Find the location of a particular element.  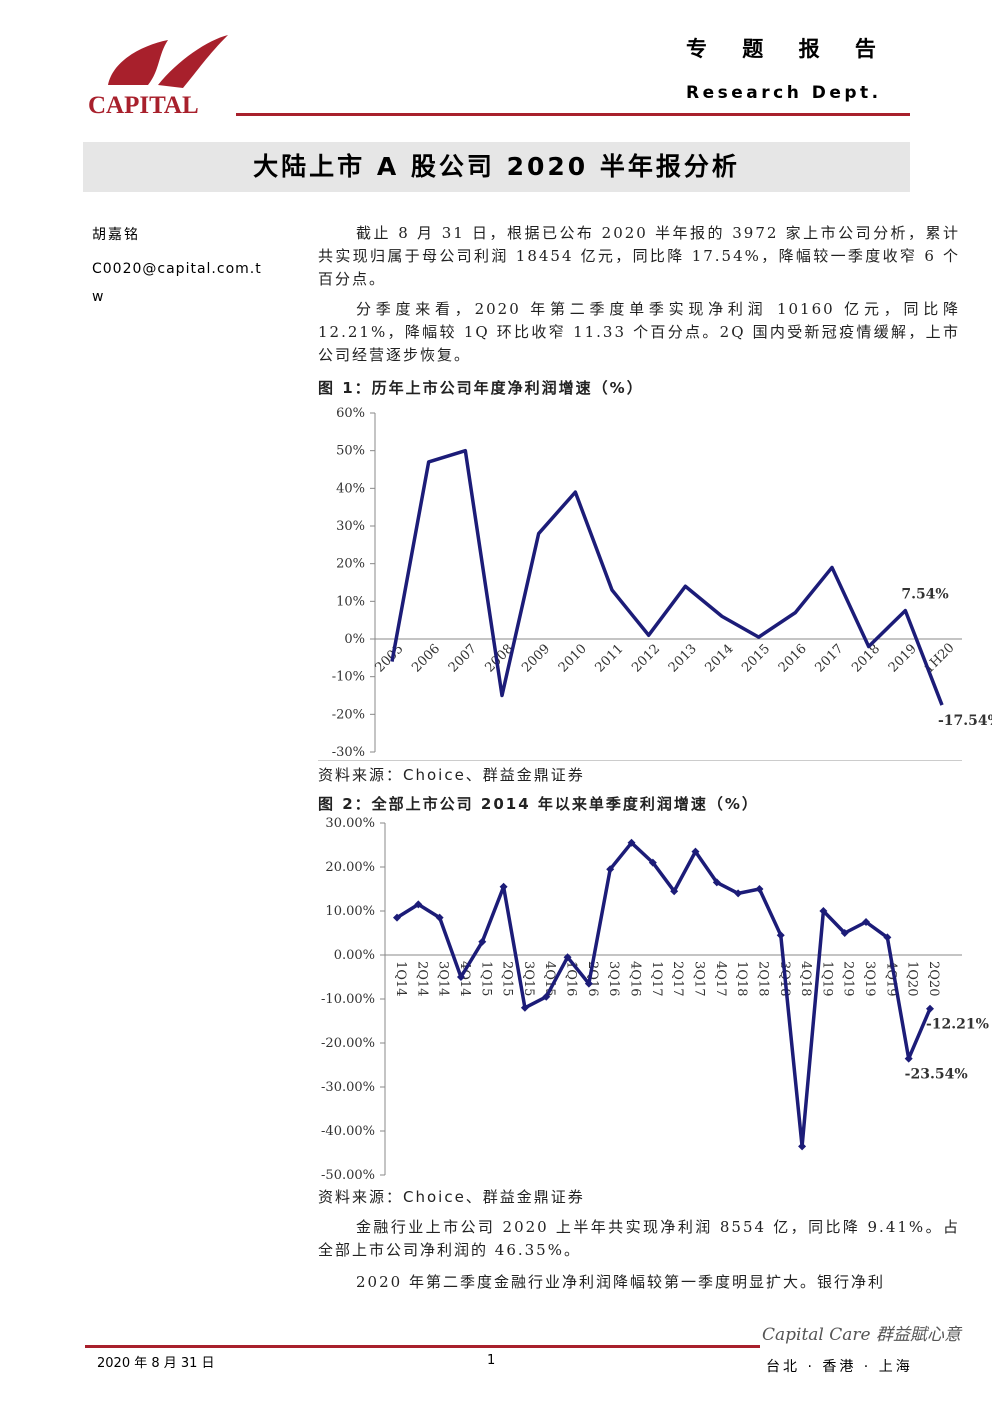

x-tick-label: 1Q19 is located at coordinates (826, 978).